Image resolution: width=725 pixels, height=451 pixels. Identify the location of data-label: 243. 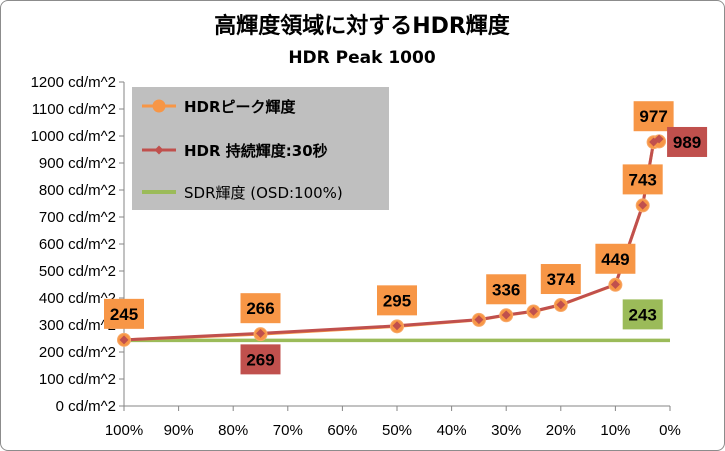
(643, 314).